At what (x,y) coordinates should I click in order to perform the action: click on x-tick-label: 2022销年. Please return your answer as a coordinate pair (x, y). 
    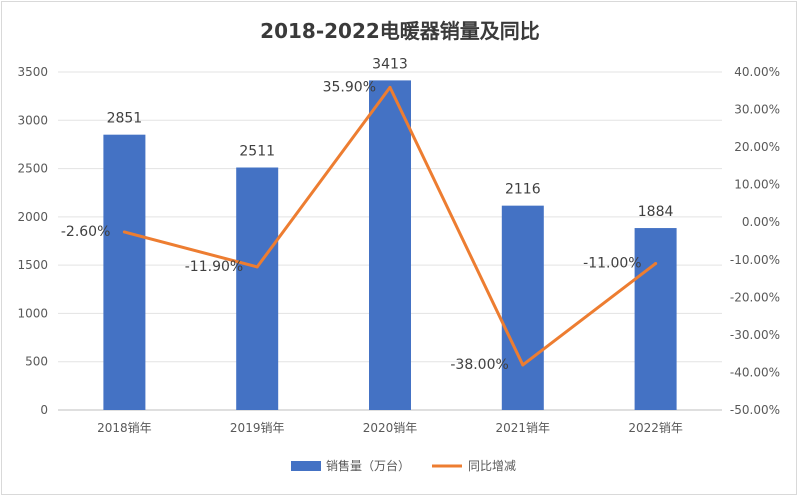
    Looking at the image, I should click on (655, 428).